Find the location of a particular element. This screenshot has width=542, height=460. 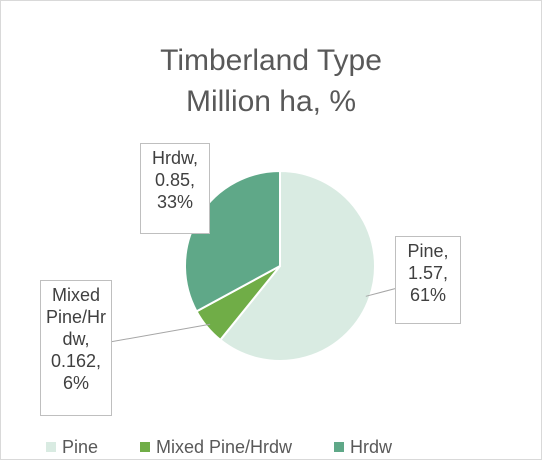

legend-label: Hrdw is located at coordinates (371, 447).